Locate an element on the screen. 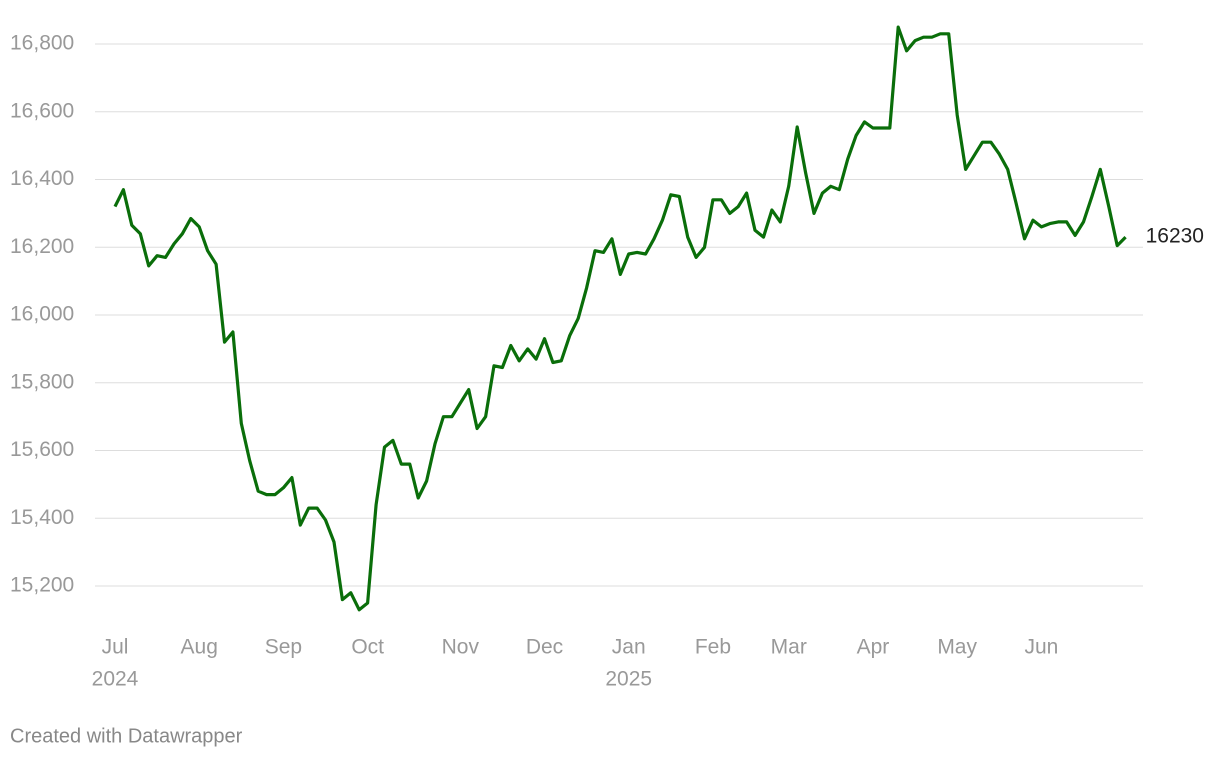  x-tick-label: Mar is located at coordinates (789, 647).